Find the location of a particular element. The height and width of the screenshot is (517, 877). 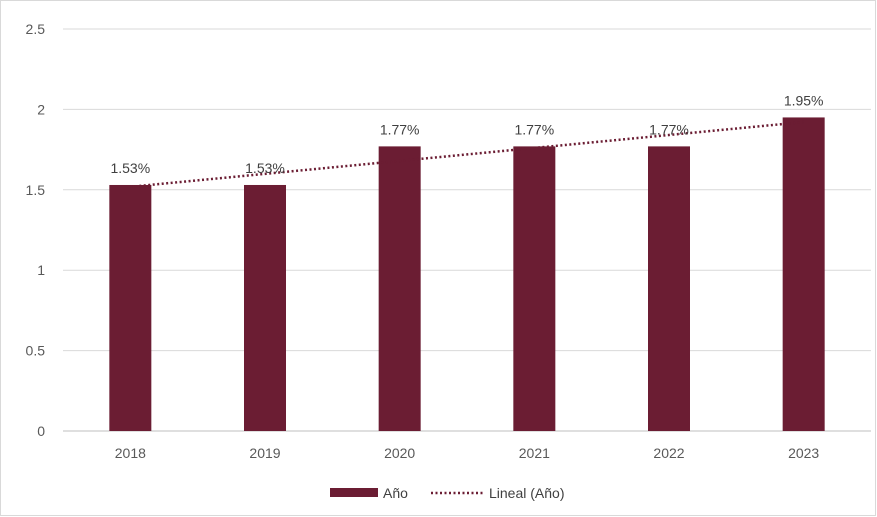

legend-label-ano: Año is located at coordinates (395, 493).